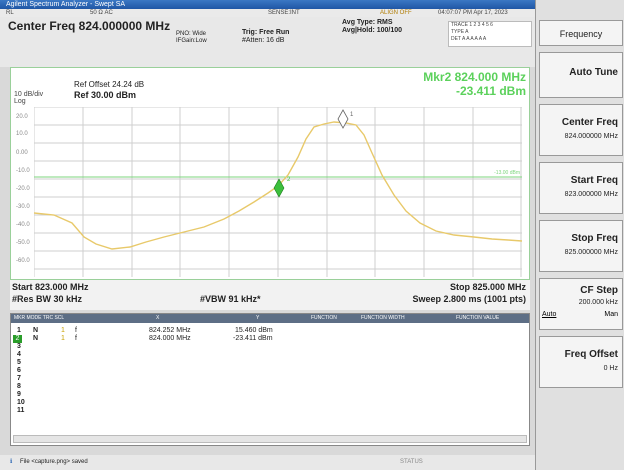 The image size is (624, 470). I want to click on ref-offset: Ref Offset 24.24 dB, so click(109, 84).